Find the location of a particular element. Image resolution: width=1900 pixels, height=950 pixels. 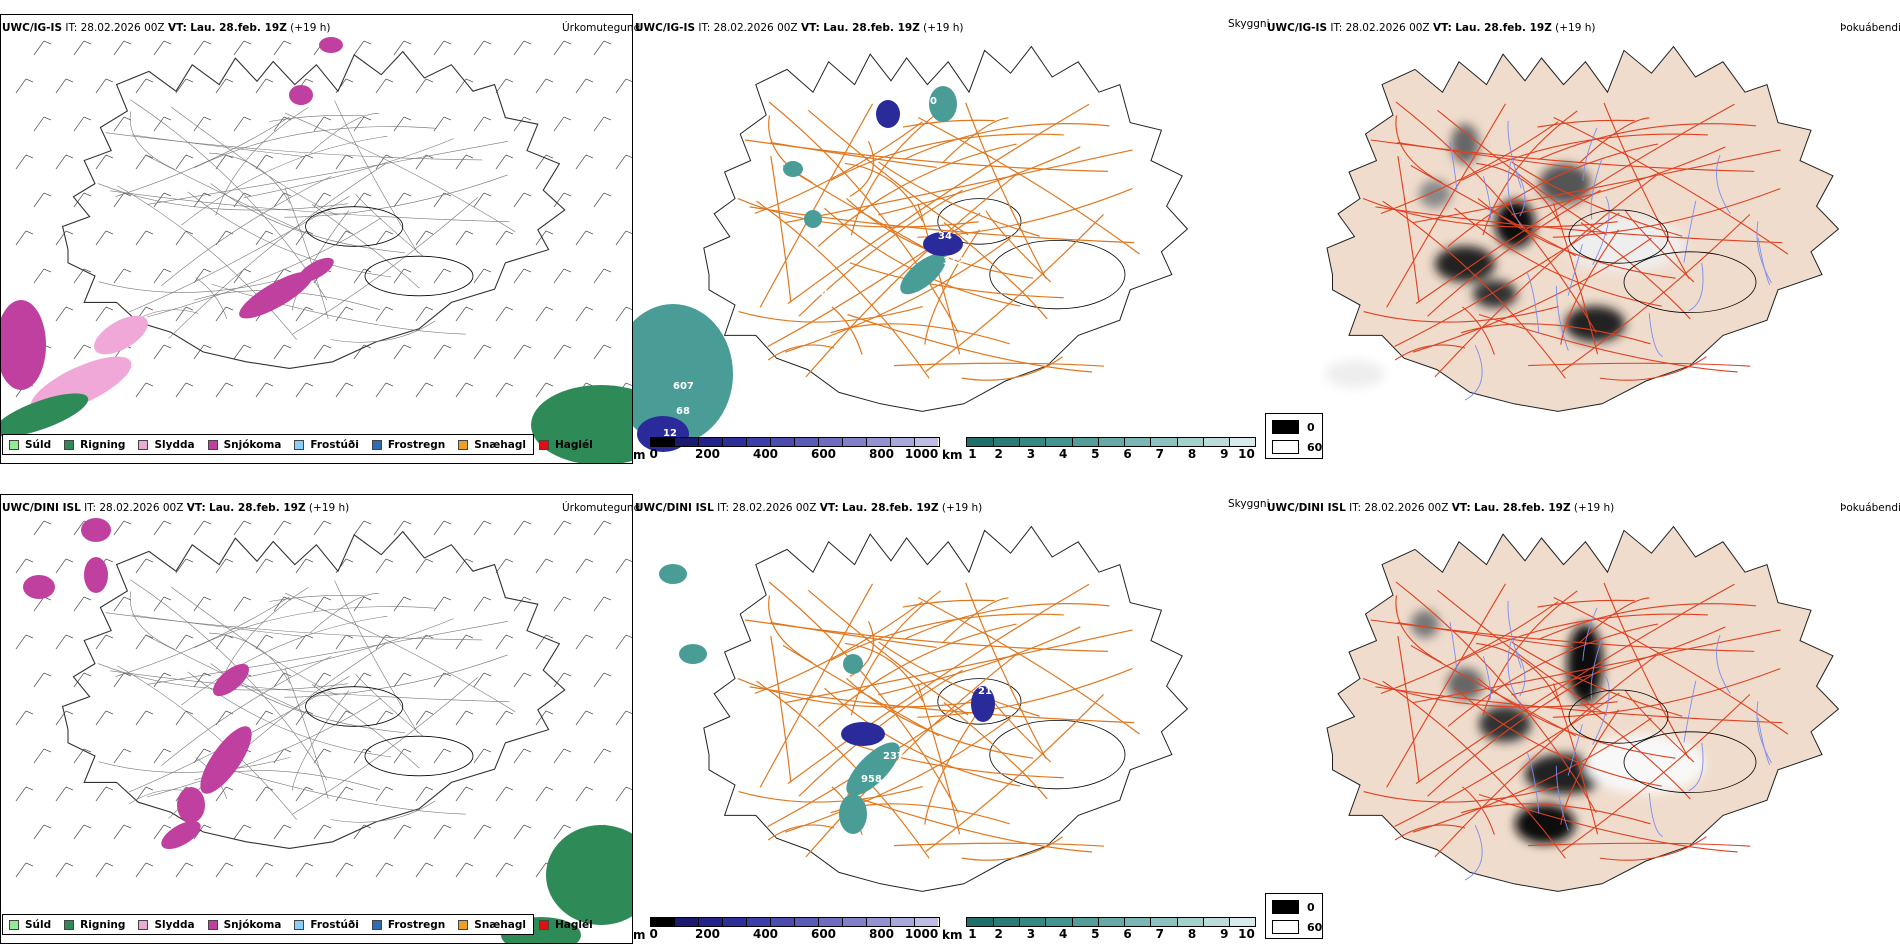

colorbar-tick-label: 1000 is located at coordinates (921, 934).